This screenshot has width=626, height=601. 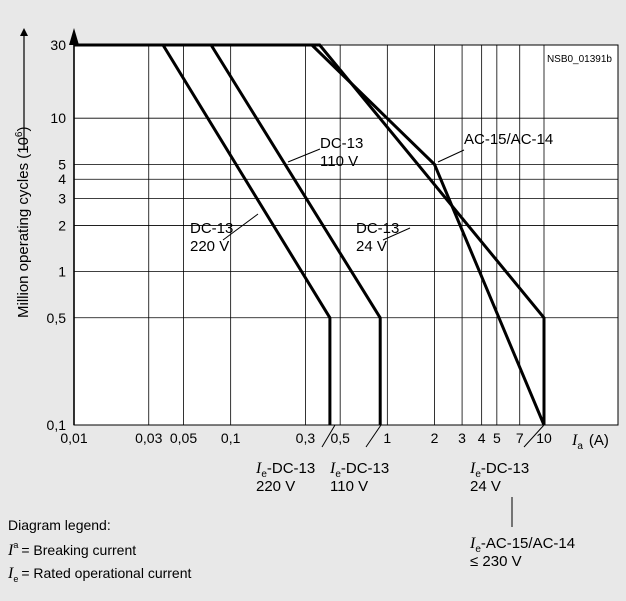 What do you see at coordinates (73, 438) in the screenshot?
I see `x-tick-label: 0,01` at bounding box center [73, 438].